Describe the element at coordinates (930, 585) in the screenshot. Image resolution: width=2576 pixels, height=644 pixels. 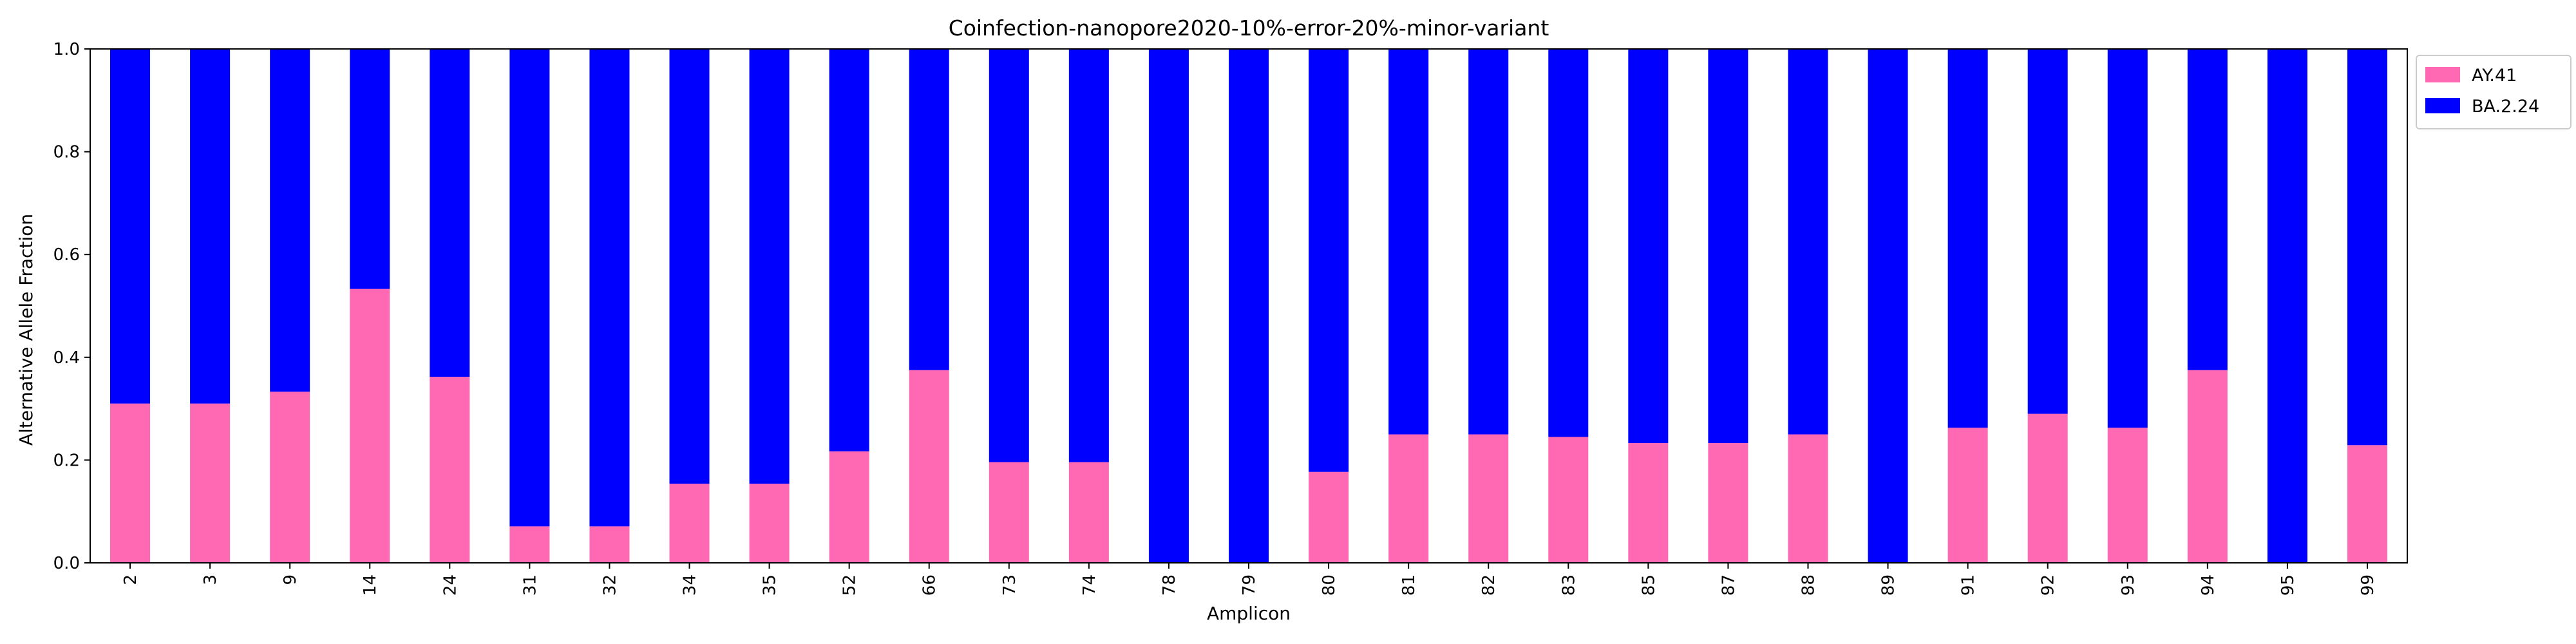
I see `x-tick-label: 66` at that location.